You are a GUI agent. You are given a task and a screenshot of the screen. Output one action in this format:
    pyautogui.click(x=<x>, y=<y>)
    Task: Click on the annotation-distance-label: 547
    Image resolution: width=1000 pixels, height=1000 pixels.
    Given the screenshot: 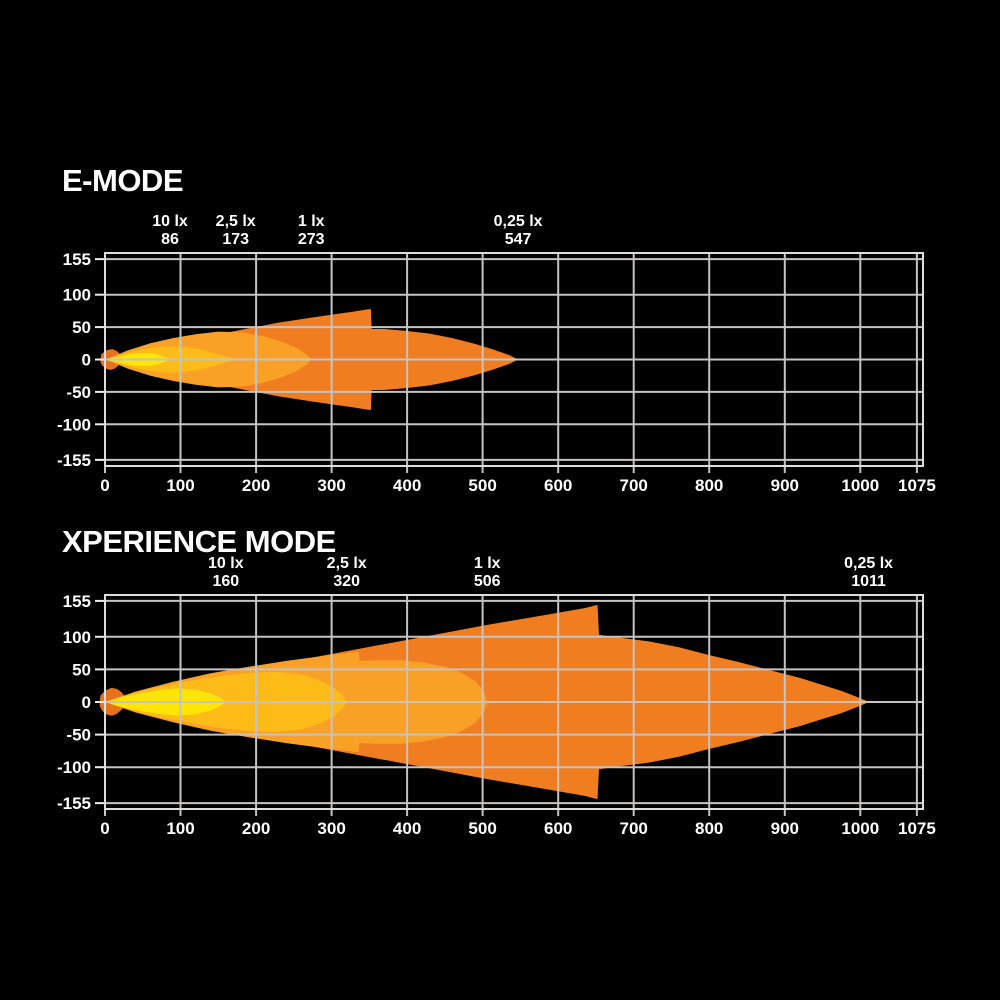 What is the action you would take?
    pyautogui.click(x=518, y=239)
    